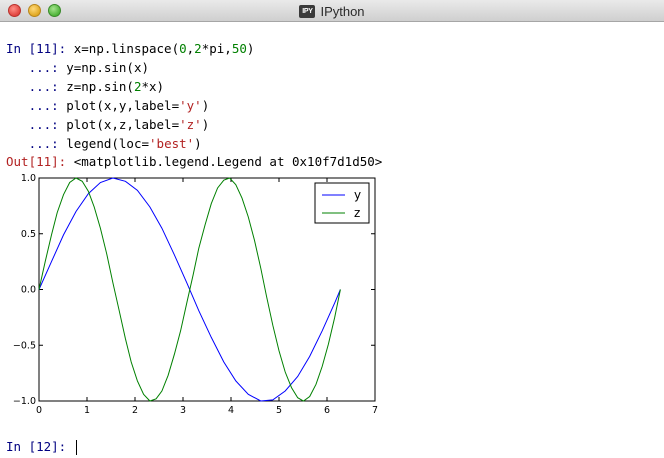  What do you see at coordinates (36, 161) in the screenshot?
I see `output-prompt: Out[11]:` at bounding box center [36, 161].